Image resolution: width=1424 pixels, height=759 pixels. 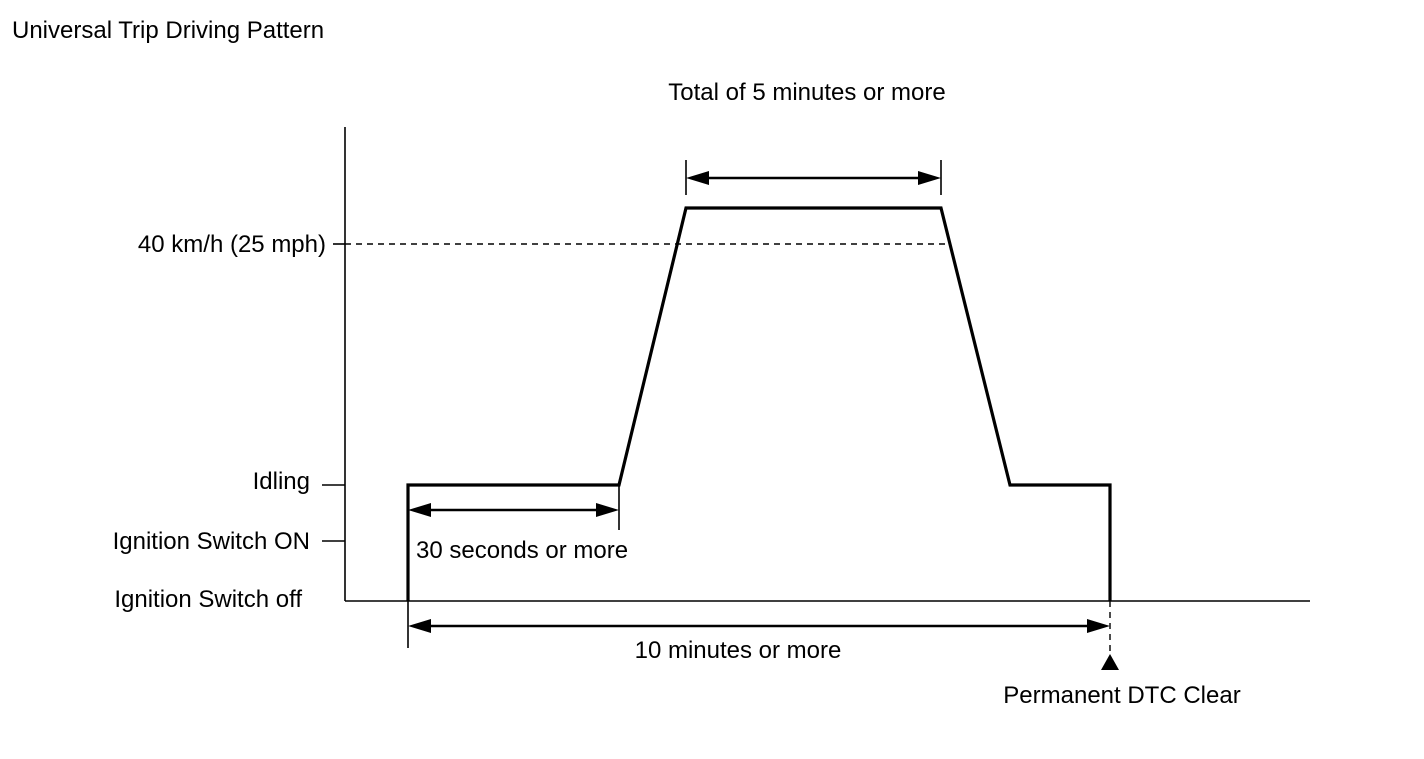 I want to click on ignition-off-level-label: Ignition Switch off, so click(x=208, y=599).